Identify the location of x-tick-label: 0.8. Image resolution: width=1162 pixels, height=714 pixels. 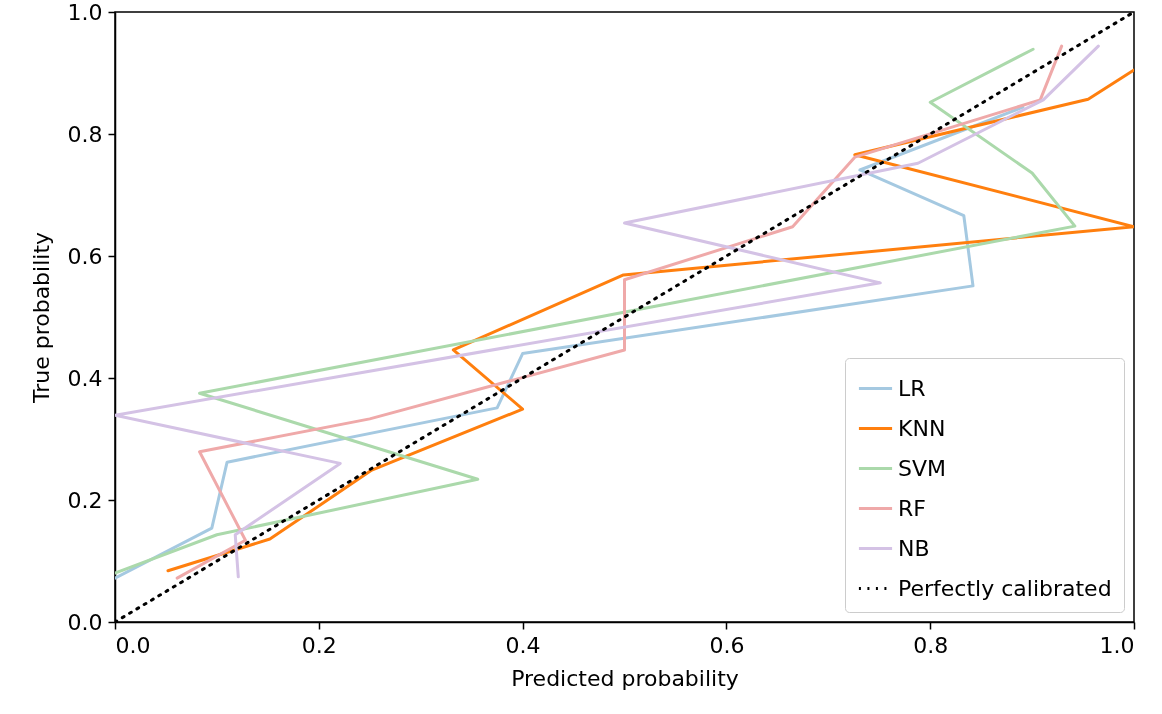
(931, 645).